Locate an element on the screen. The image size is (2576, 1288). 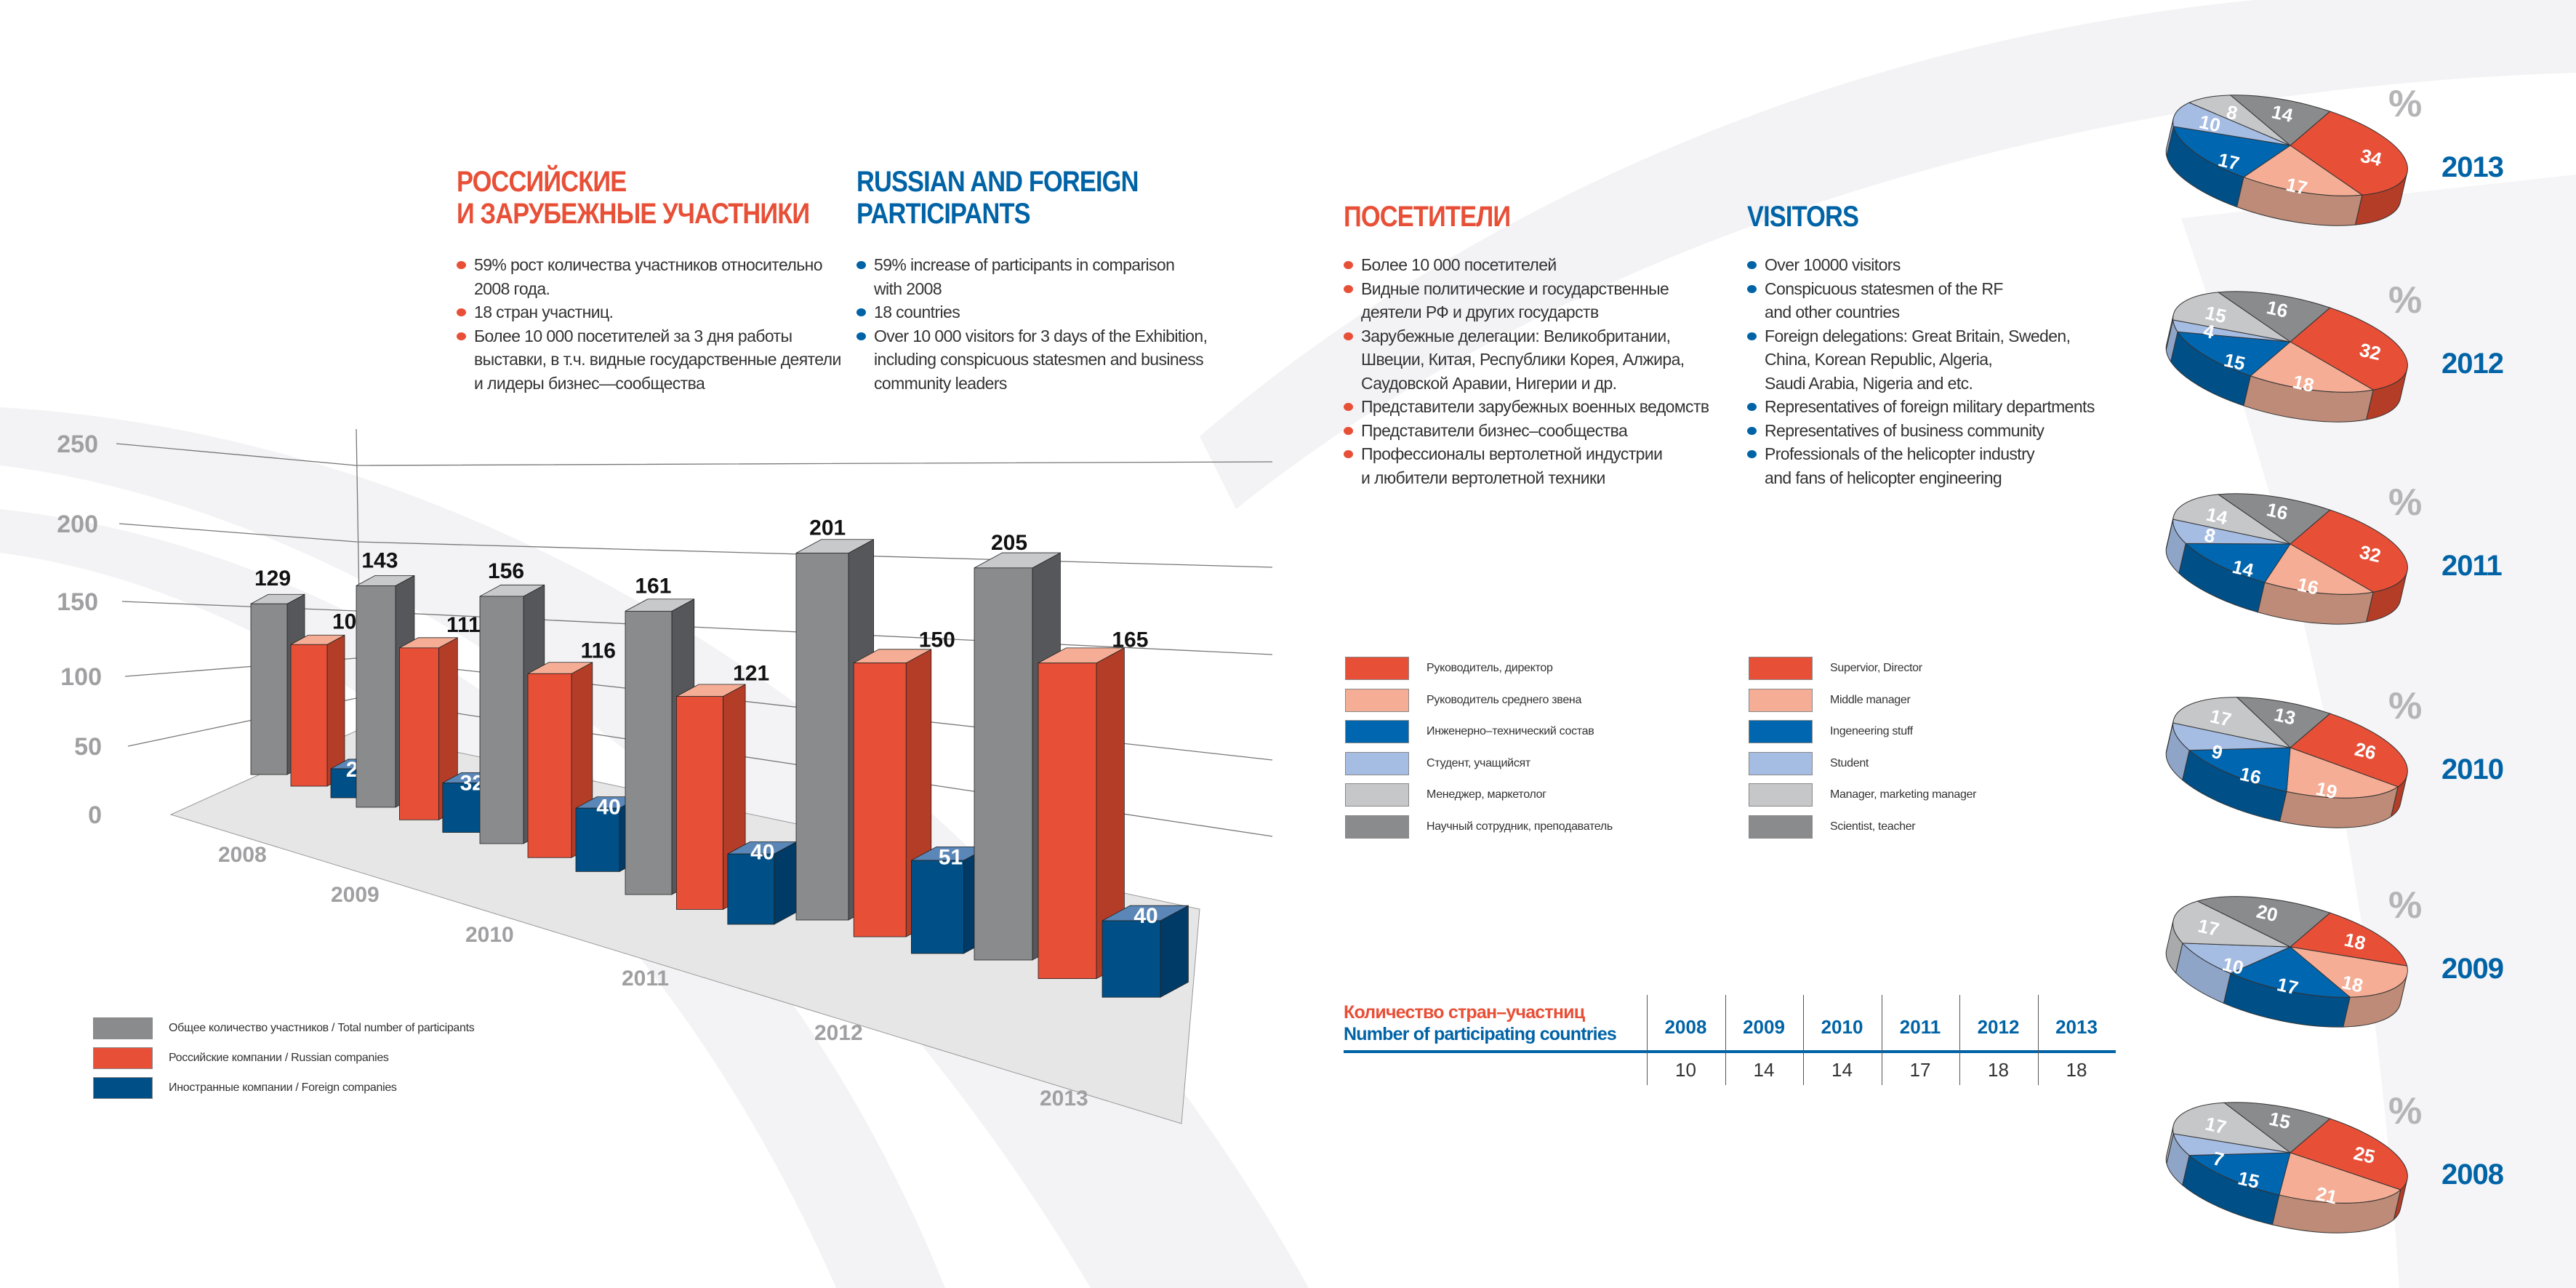
pie-value-label: 16 is located at coordinates (2277, 511).